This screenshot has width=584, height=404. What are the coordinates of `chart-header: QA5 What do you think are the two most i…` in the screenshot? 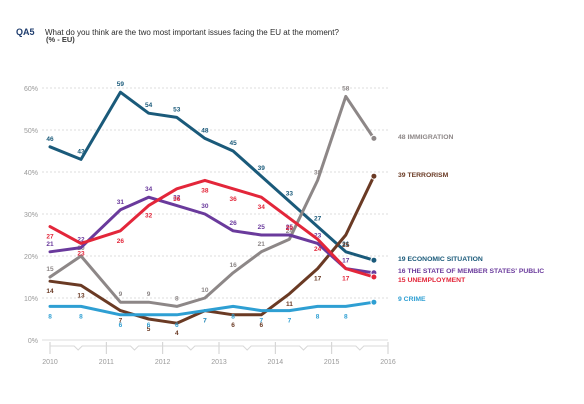 It's located at (295, 31).